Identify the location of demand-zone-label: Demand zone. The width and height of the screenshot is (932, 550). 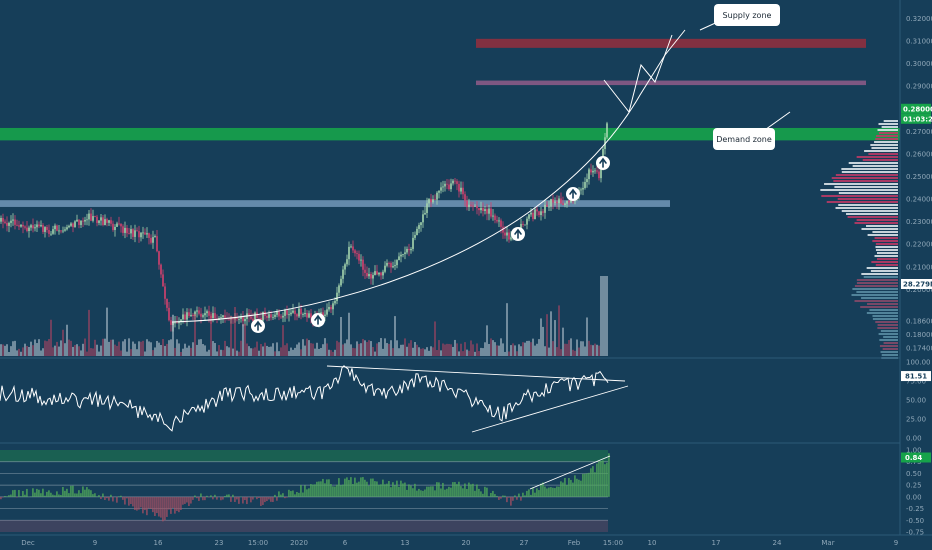
(744, 139).